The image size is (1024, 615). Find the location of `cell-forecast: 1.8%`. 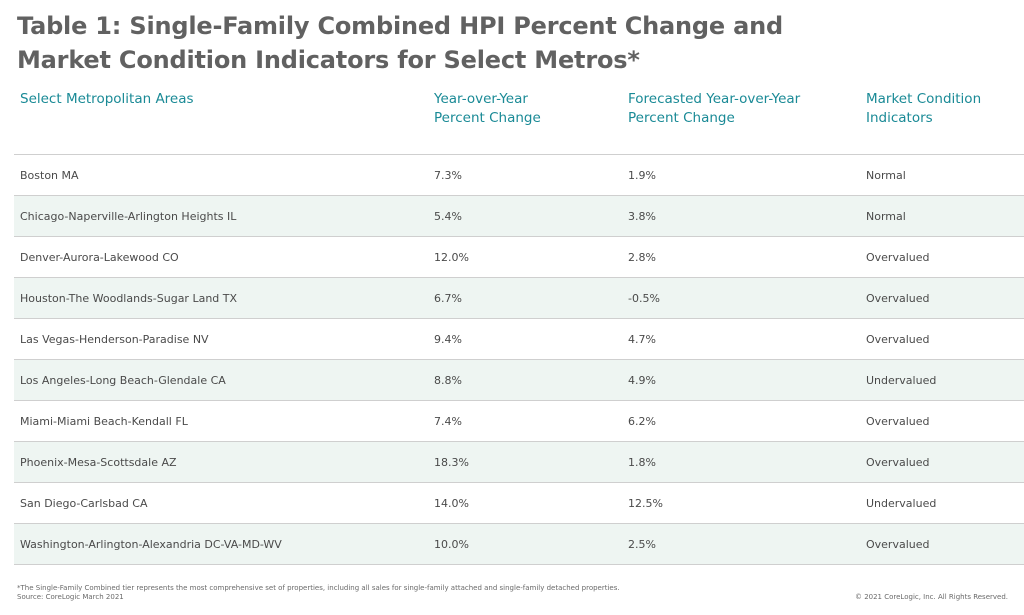

cell-forecast: 1.8% is located at coordinates (741, 462).